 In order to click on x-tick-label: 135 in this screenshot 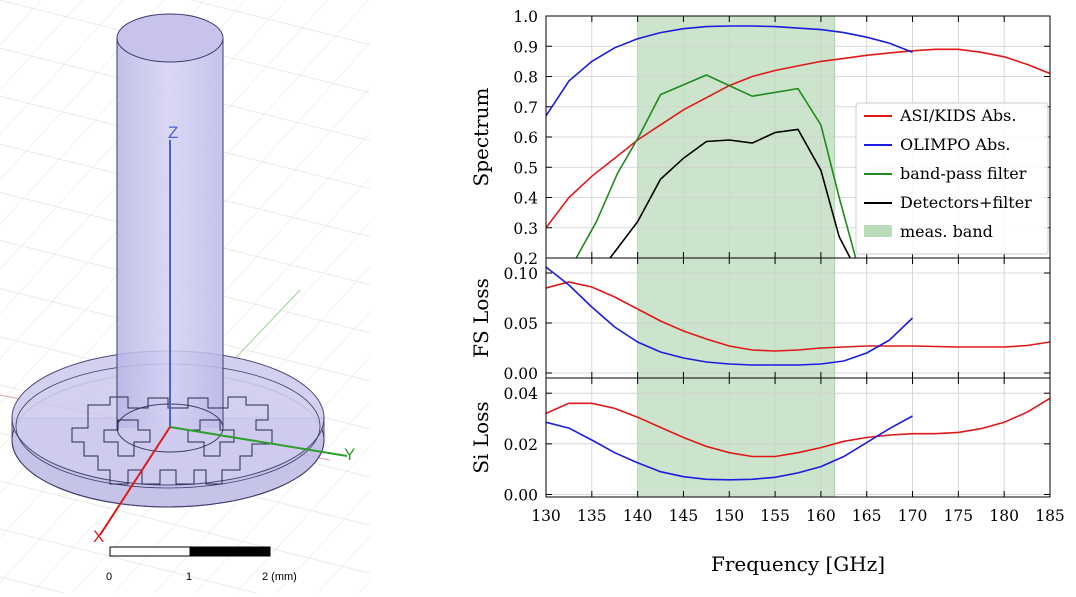, I will do `click(592, 516)`.